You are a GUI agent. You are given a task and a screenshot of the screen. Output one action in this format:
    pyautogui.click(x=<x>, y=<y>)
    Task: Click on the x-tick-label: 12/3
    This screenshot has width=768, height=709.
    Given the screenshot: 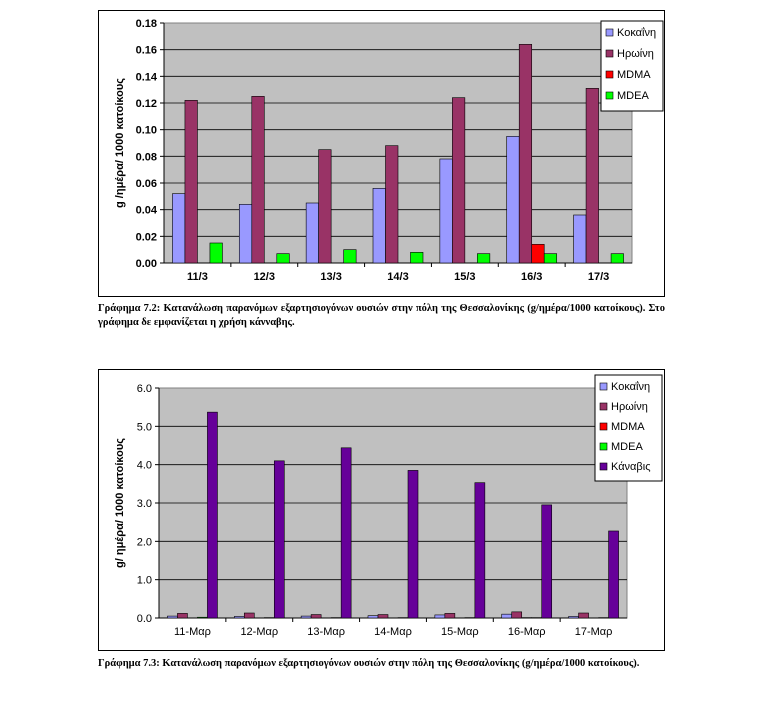 What is the action you would take?
    pyautogui.click(x=264, y=277)
    